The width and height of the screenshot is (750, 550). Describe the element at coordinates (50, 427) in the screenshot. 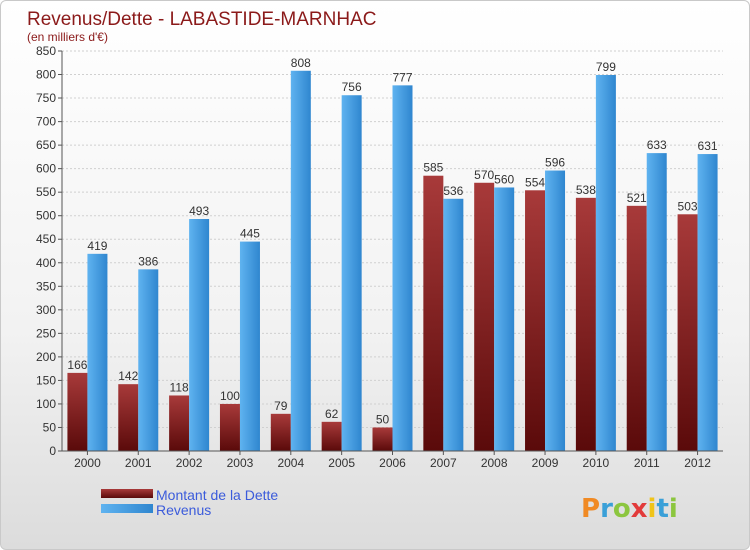

I see `y-tick-label: 50` at that location.